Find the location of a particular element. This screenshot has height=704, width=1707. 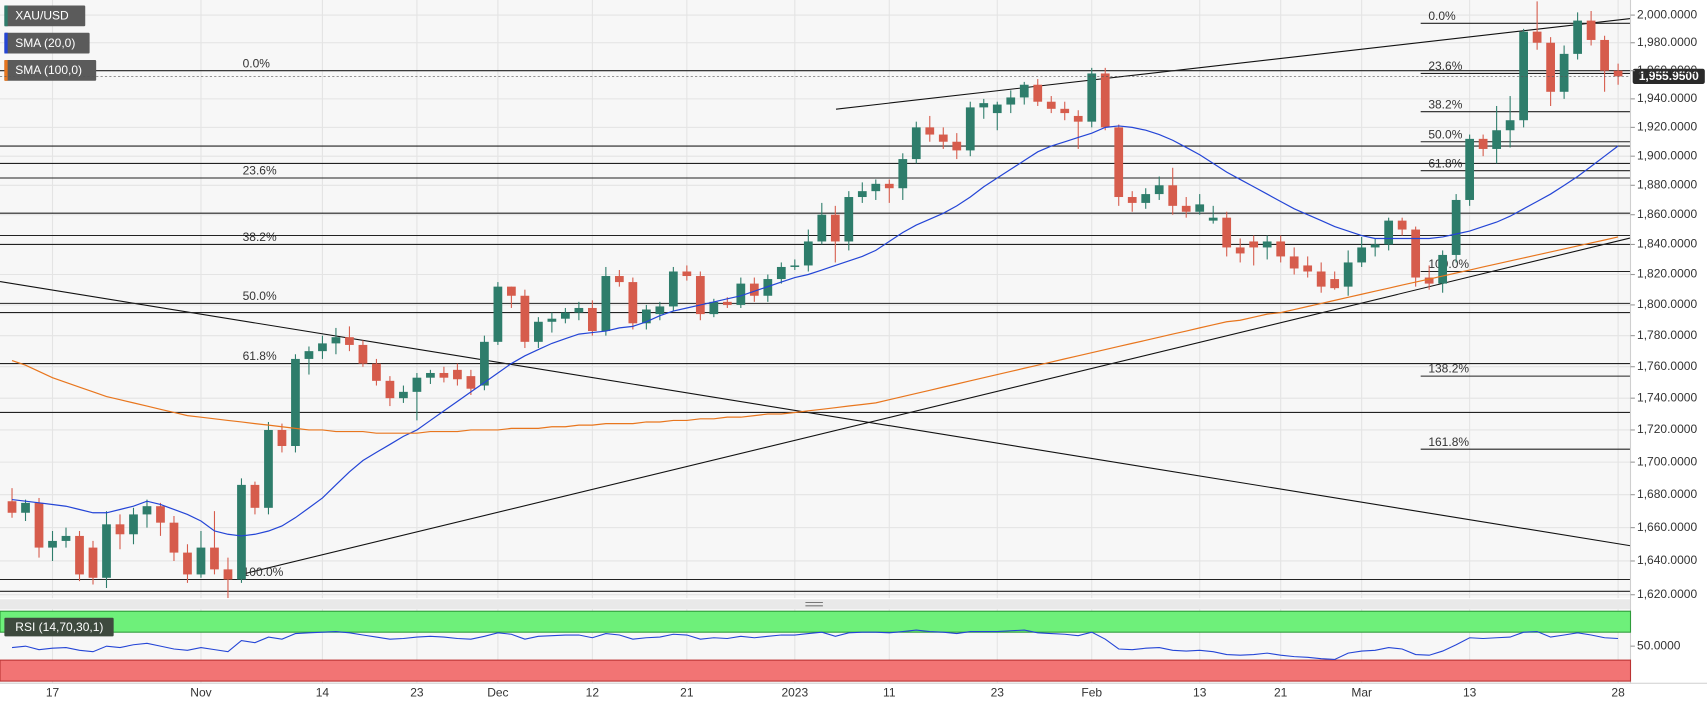

last-price-badge is located at coordinates (1668, 76).